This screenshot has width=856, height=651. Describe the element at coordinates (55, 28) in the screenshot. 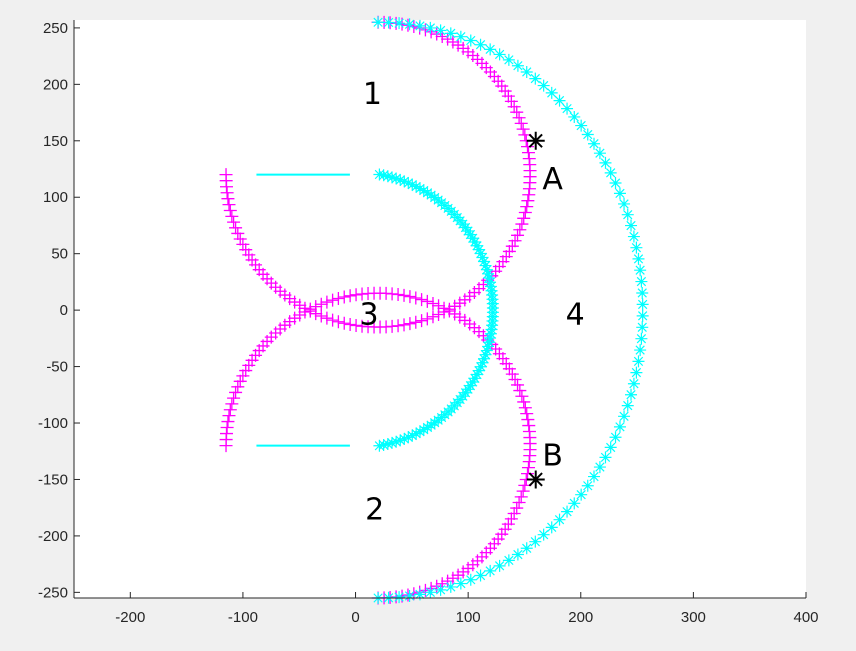

I see `y-tick-label-250: 250` at that location.